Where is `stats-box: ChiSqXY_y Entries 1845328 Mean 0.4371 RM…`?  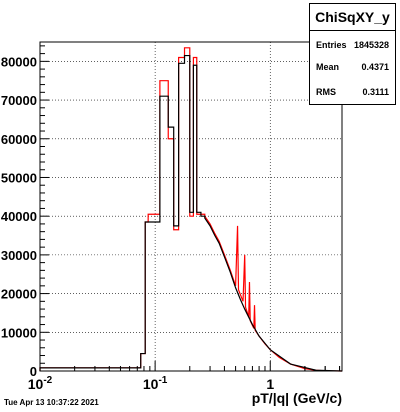
stats-box: ChiSqXY_y Entries 1845328 Mean 0.4371 RM… is located at coordinates (352, 54).